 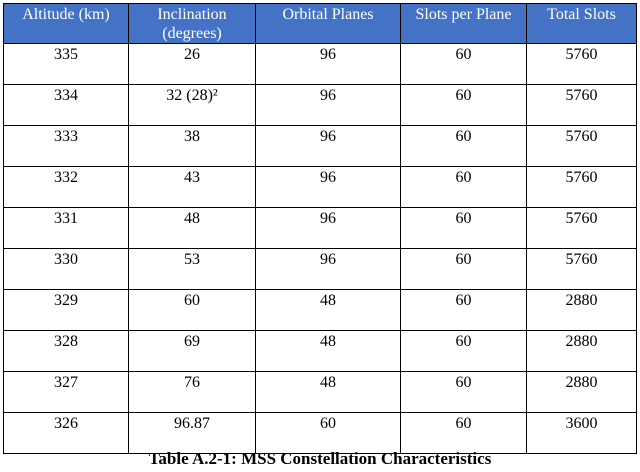 What do you see at coordinates (66, 146) in the screenshot?
I see `table-cell: 333` at bounding box center [66, 146].